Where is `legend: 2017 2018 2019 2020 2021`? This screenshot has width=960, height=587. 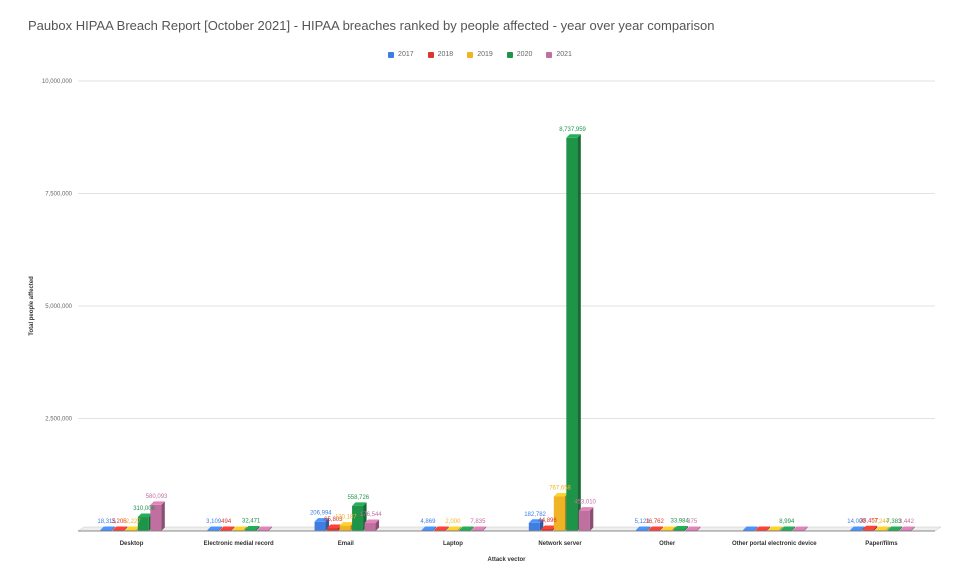
legend: 2017 2018 2019 2020 2021 is located at coordinates (480, 54).